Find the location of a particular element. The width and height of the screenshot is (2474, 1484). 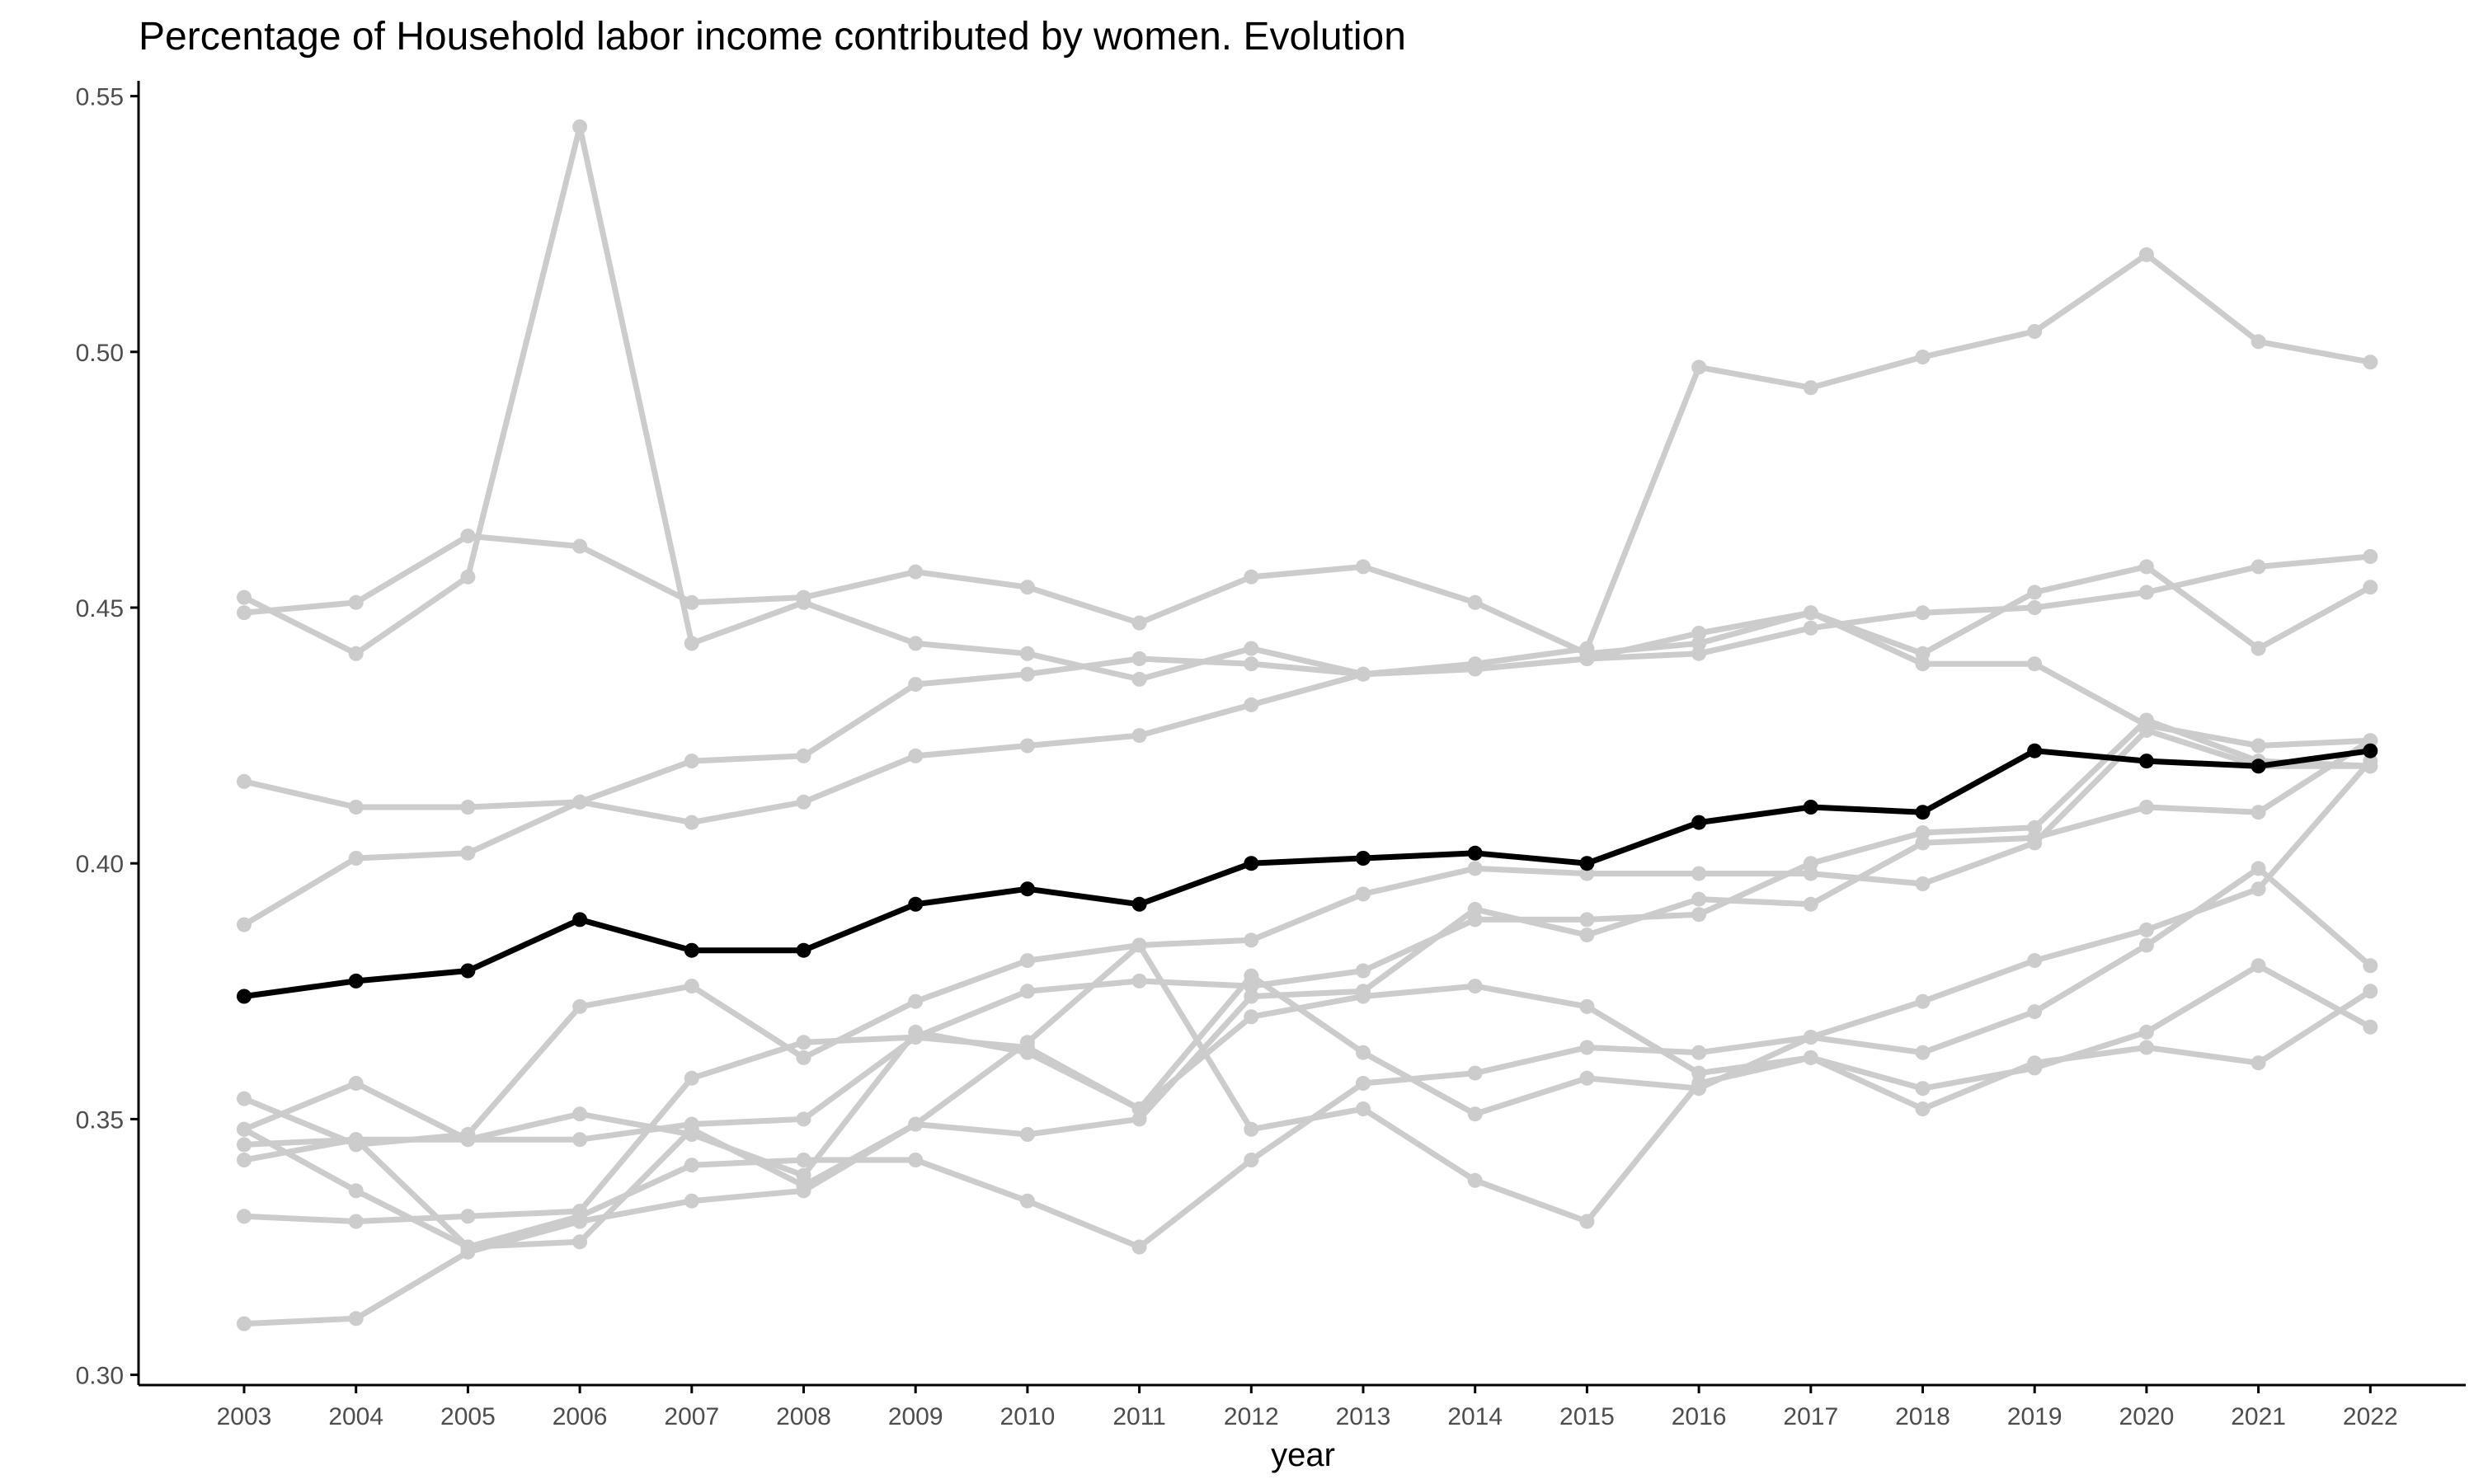

y-tick-label: 0.40 is located at coordinates (100, 864).